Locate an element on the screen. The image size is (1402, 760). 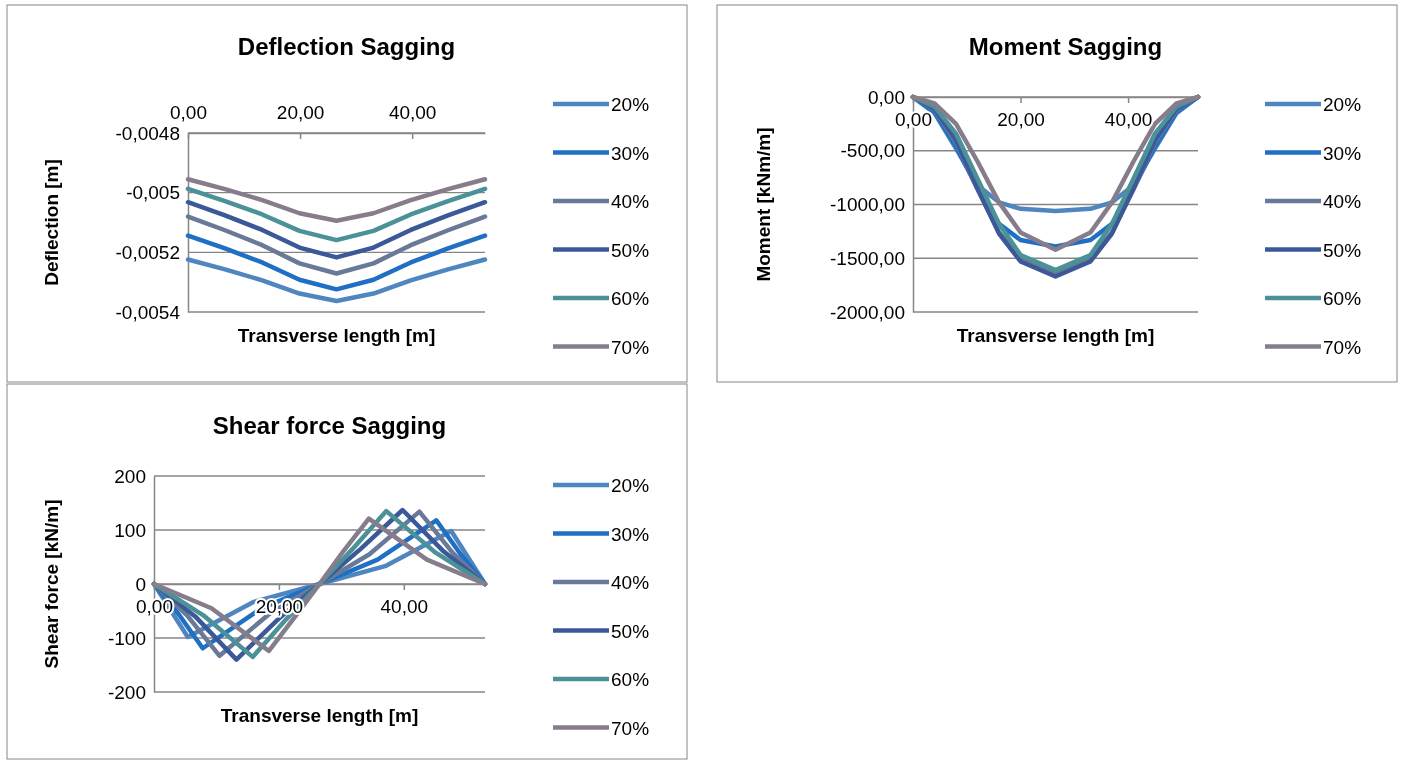
y-tick-label: -2000,00 is located at coordinates (867, 312).